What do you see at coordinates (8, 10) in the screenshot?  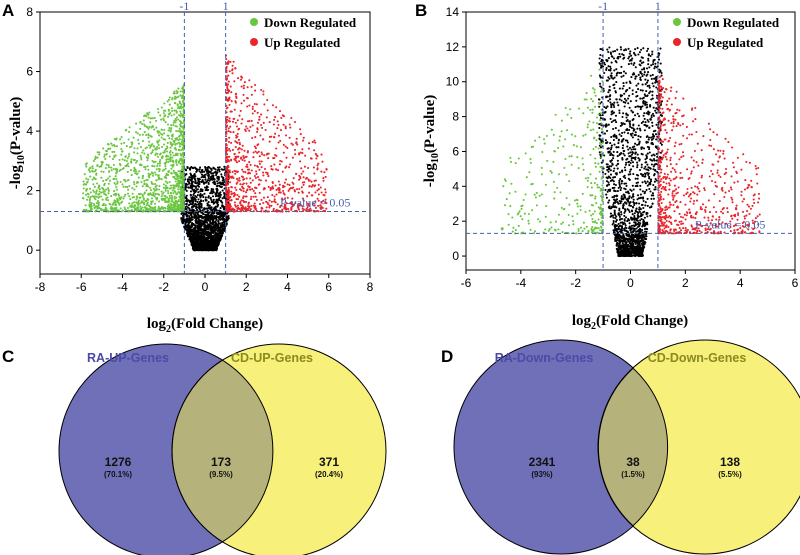 I see `panel-letter-a: A` at bounding box center [8, 10].